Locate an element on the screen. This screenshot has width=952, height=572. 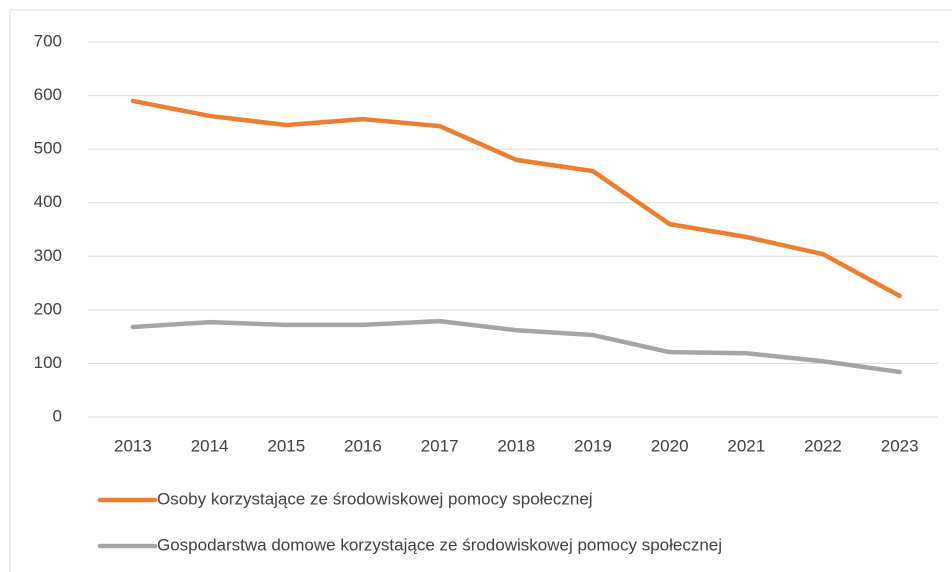
y-tick-label: 300 is located at coordinates (48, 255).